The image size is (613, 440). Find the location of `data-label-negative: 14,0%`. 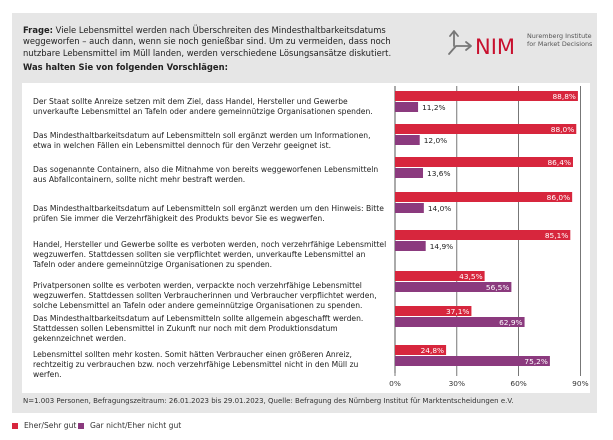

data-label-negative: 14,0% is located at coordinates (439, 208).